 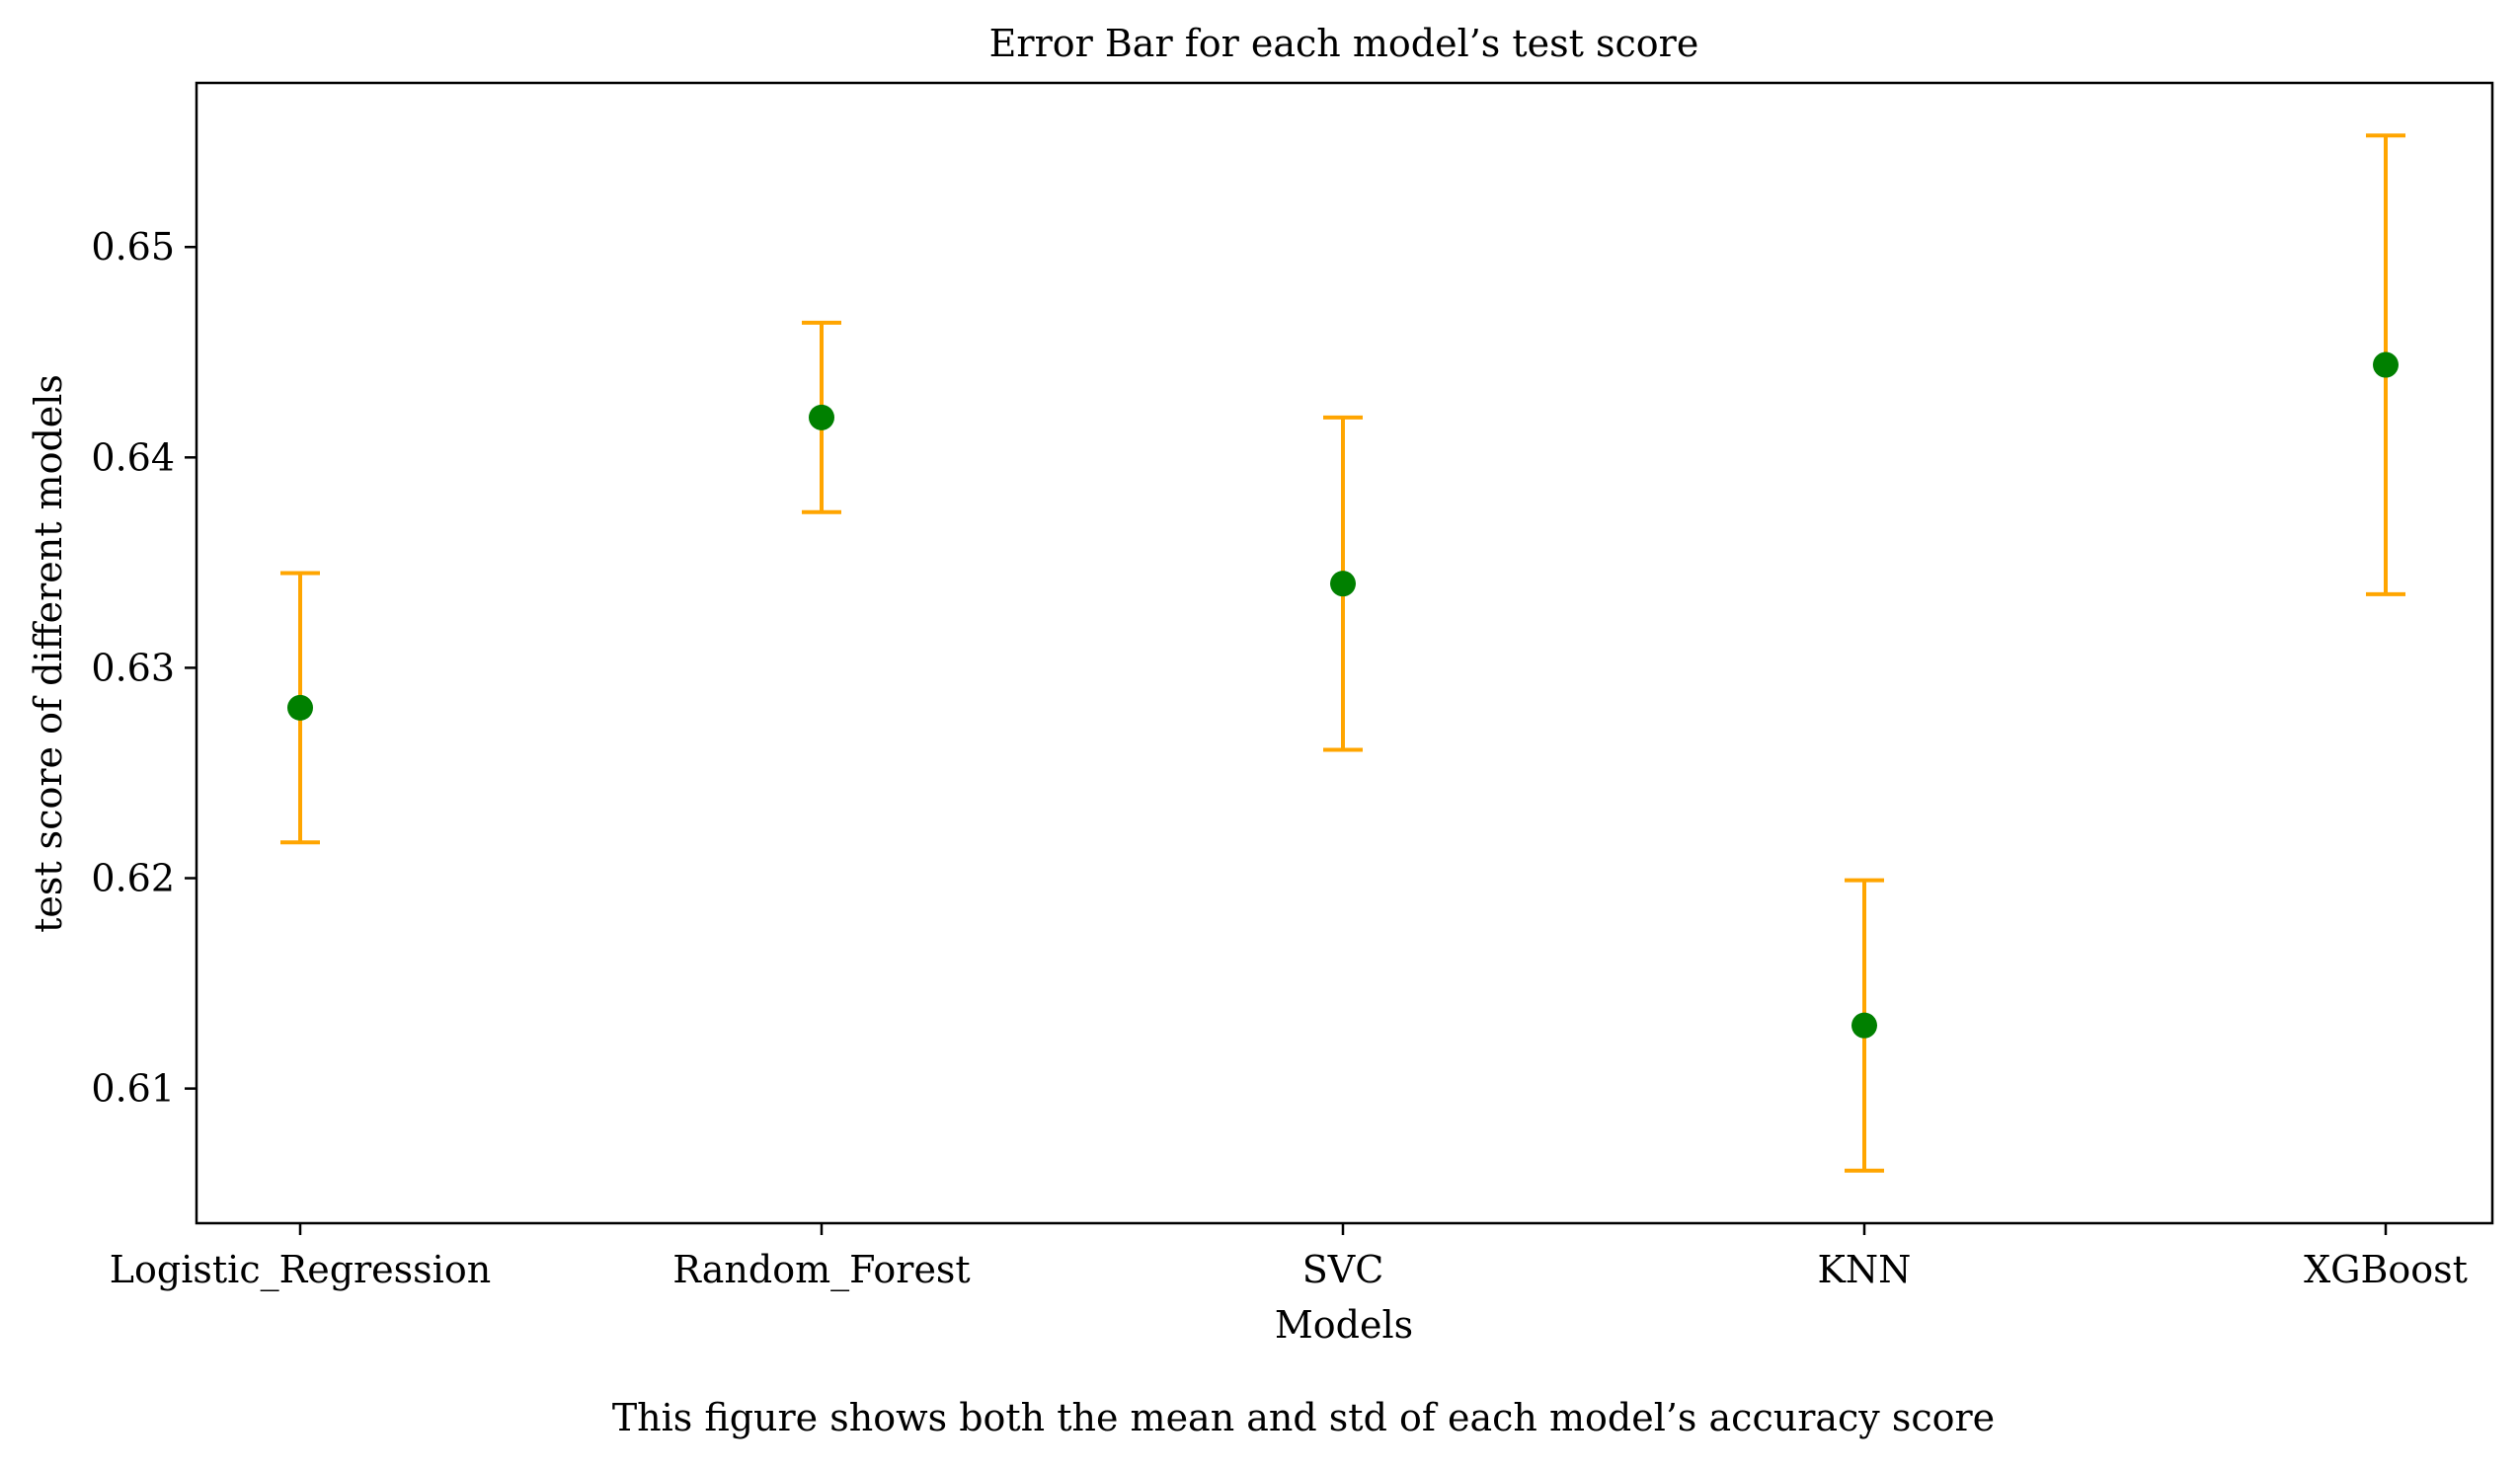 I want to click on y-tick-label: 0.65, so click(x=133, y=247).